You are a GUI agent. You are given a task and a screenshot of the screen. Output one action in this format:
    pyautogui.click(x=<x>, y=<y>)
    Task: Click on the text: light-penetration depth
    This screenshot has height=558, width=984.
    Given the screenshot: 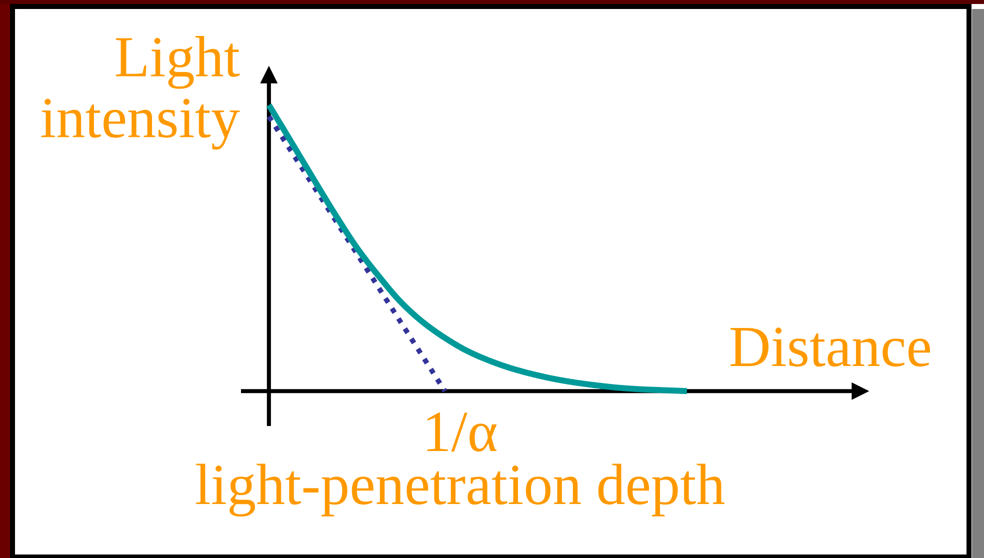 What is the action you would take?
    pyautogui.click(x=460, y=490)
    